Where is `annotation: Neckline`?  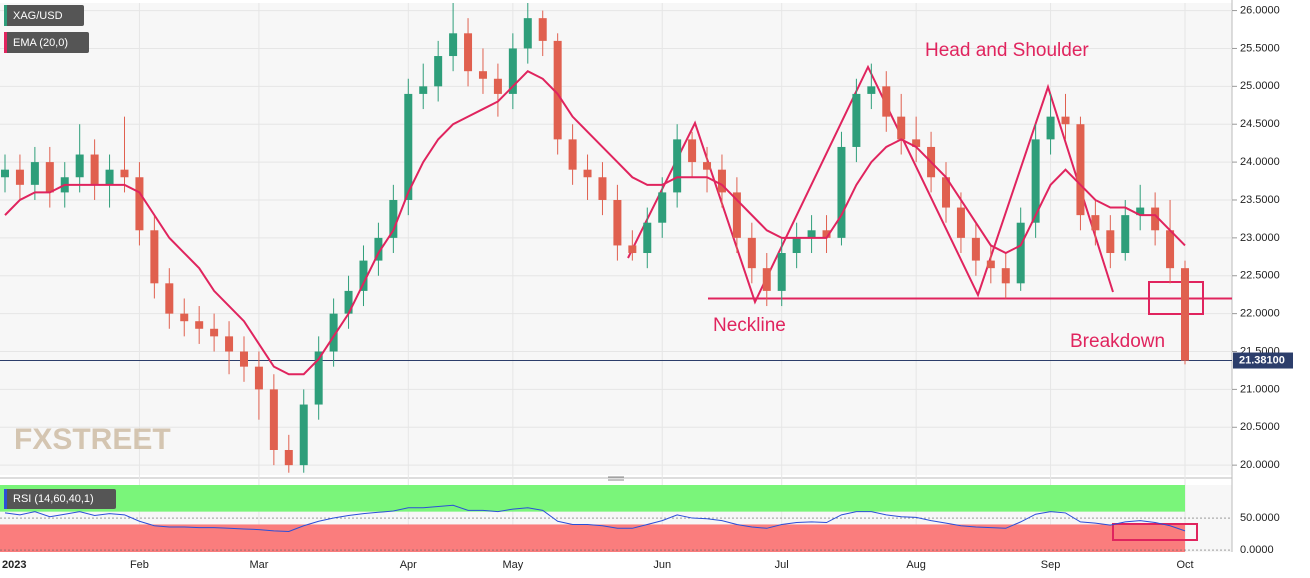
annotation: Neckline is located at coordinates (749, 325).